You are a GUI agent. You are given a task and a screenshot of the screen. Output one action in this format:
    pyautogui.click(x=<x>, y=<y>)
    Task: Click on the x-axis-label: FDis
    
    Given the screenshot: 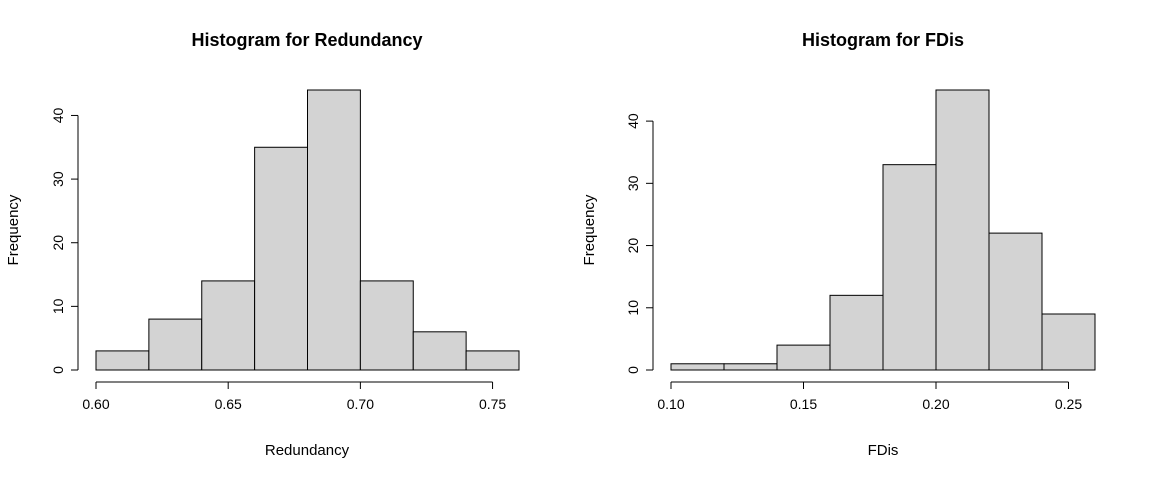 What is the action you would take?
    pyautogui.click(x=883, y=450)
    